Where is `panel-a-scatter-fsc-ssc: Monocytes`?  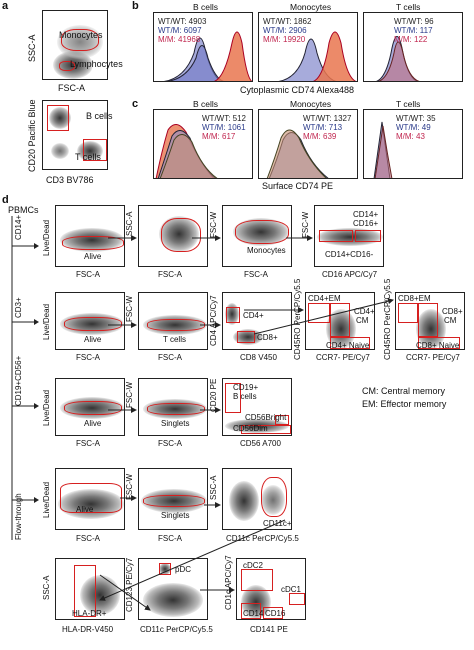 panel-a-scatter-fsc-ssc: Monocytes is located at coordinates (75, 45).